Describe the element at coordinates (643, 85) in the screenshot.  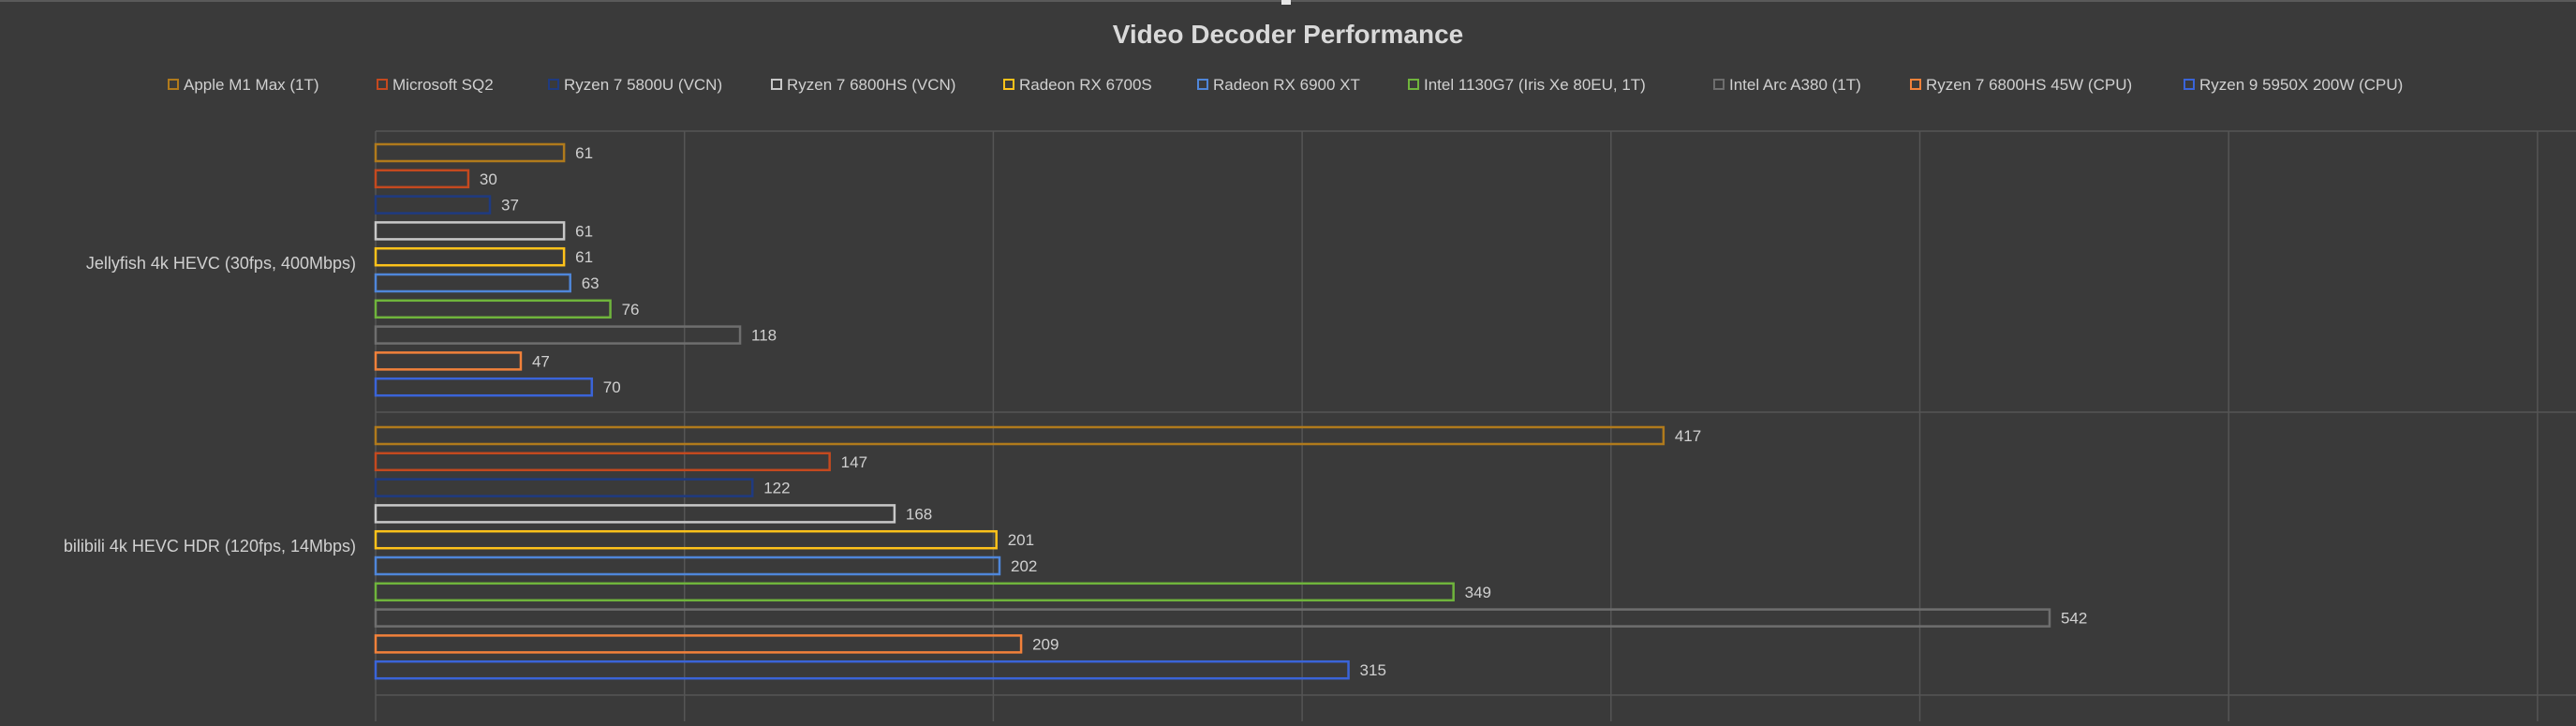
I see `legend-label: Ryzen 7 5800U (VCN)` at that location.